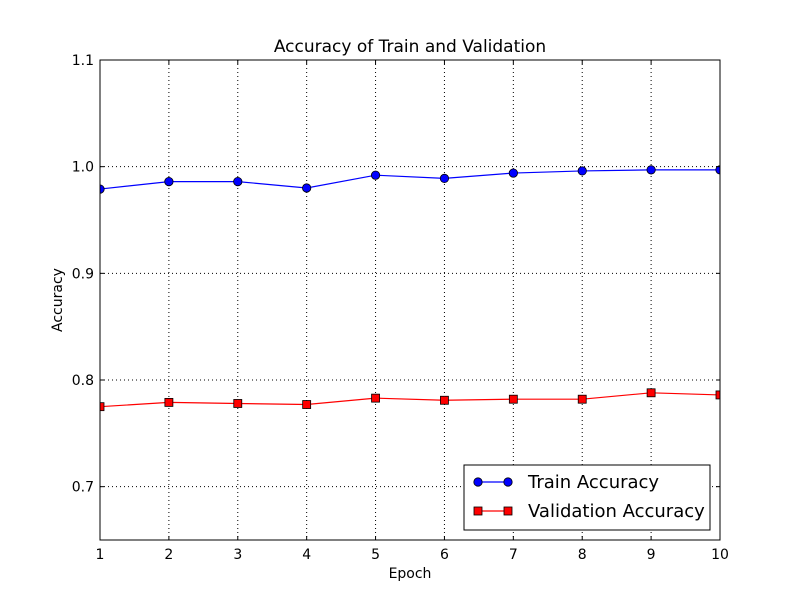  What do you see at coordinates (83, 488) in the screenshot?
I see `y-tick-label: 0.7` at bounding box center [83, 488].